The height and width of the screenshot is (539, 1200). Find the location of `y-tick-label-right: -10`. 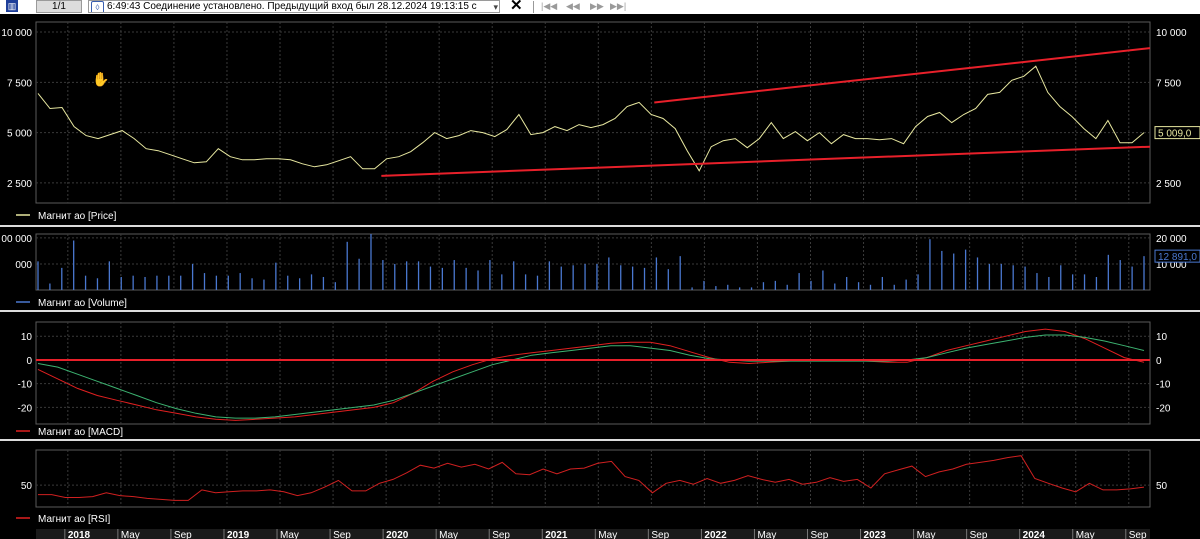

y-tick-label-right: -10 is located at coordinates (1163, 385).